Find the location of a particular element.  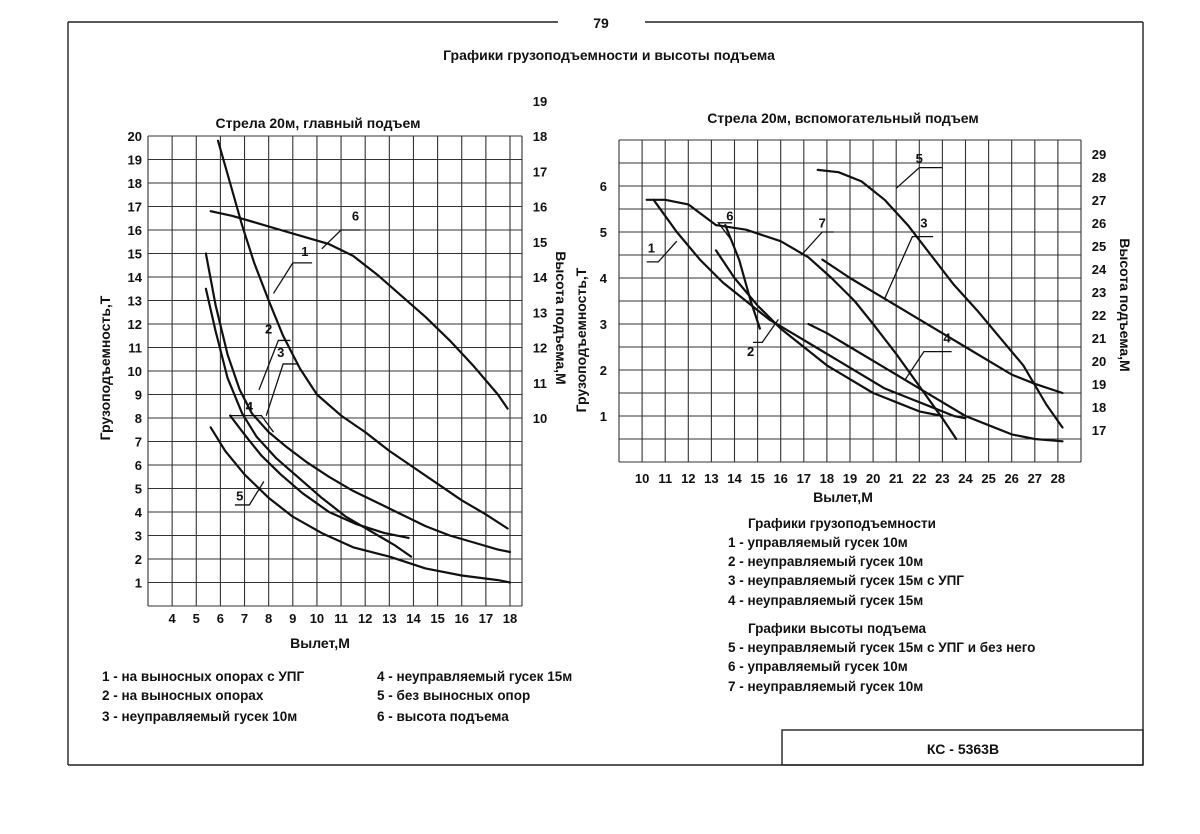

model-box is located at coordinates (962, 747).